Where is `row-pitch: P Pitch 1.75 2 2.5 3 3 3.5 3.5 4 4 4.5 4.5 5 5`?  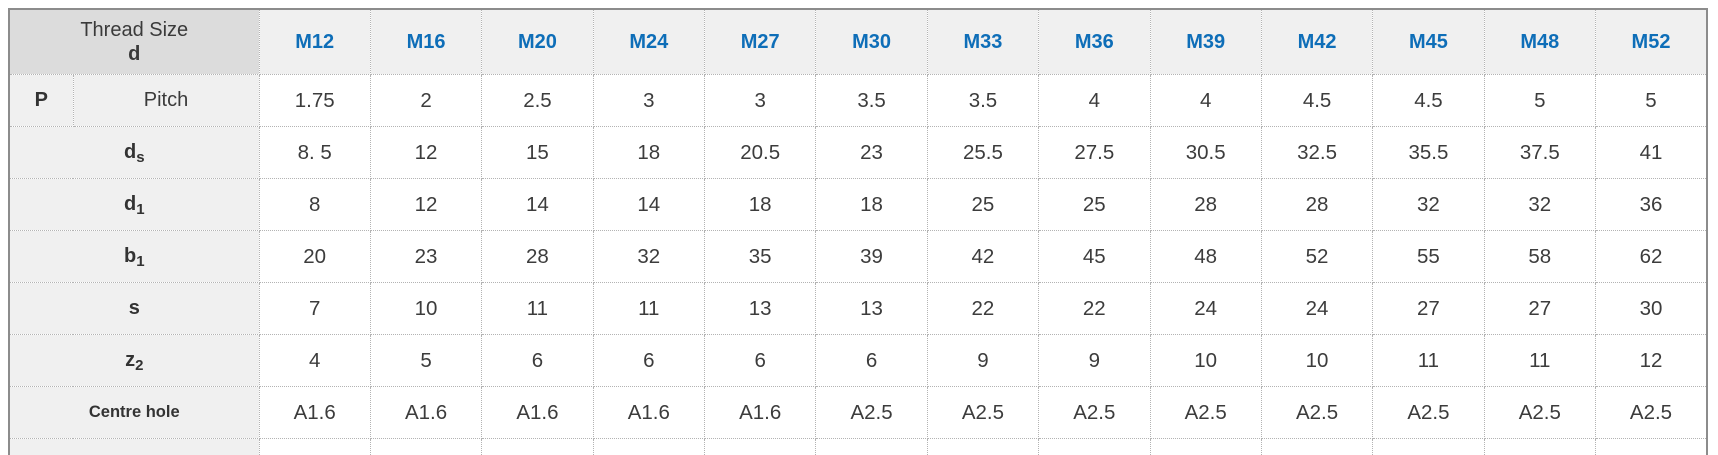 row-pitch: P Pitch 1.75 2 2.5 3 3 3.5 3.5 4 4 4.5 4.5 5 5 is located at coordinates (858, 100).